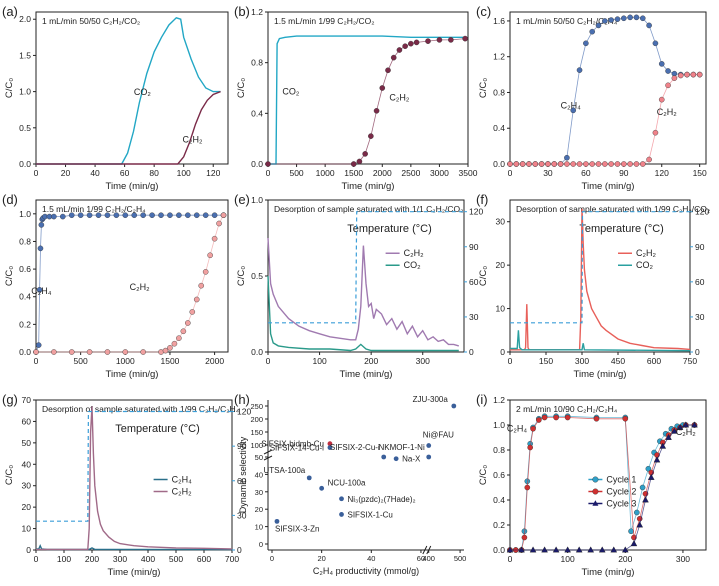  Describe the element at coordinates (27, 464) in the screenshot. I see `y-tick-label: 40` at that location.